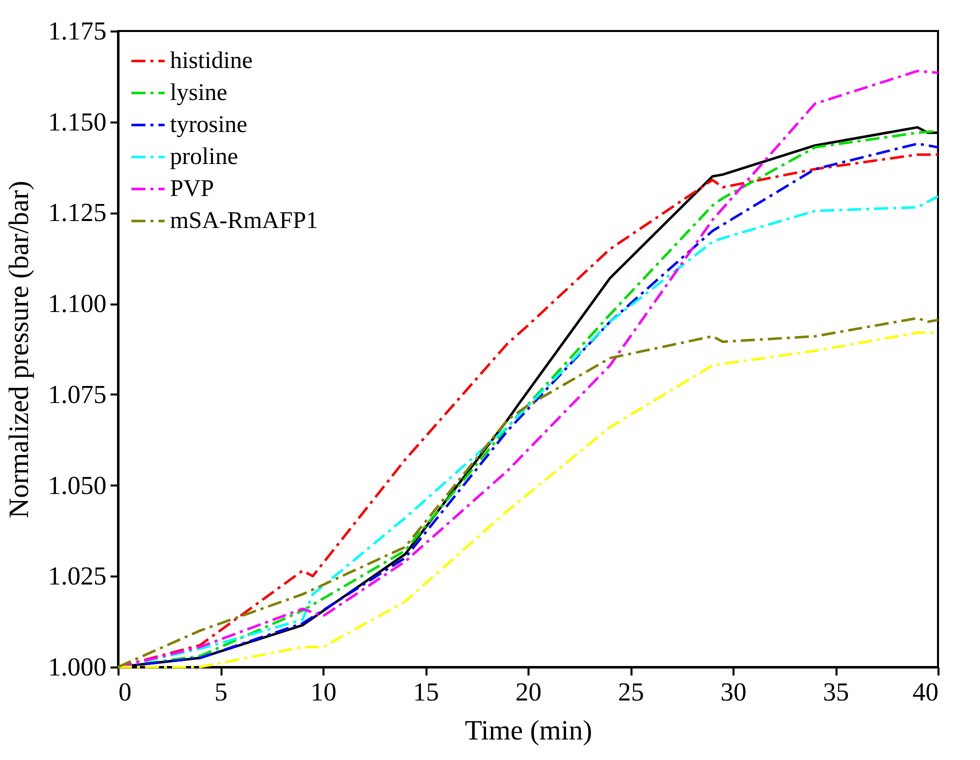 This screenshot has height=760, width=980. Describe the element at coordinates (244, 221) in the screenshot. I see `legend-label: mSA-RmAFP1` at that location.